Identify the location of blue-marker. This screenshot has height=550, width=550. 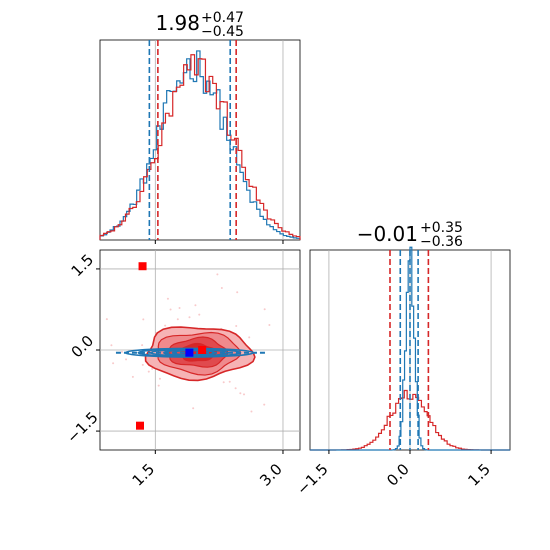
(189, 352).